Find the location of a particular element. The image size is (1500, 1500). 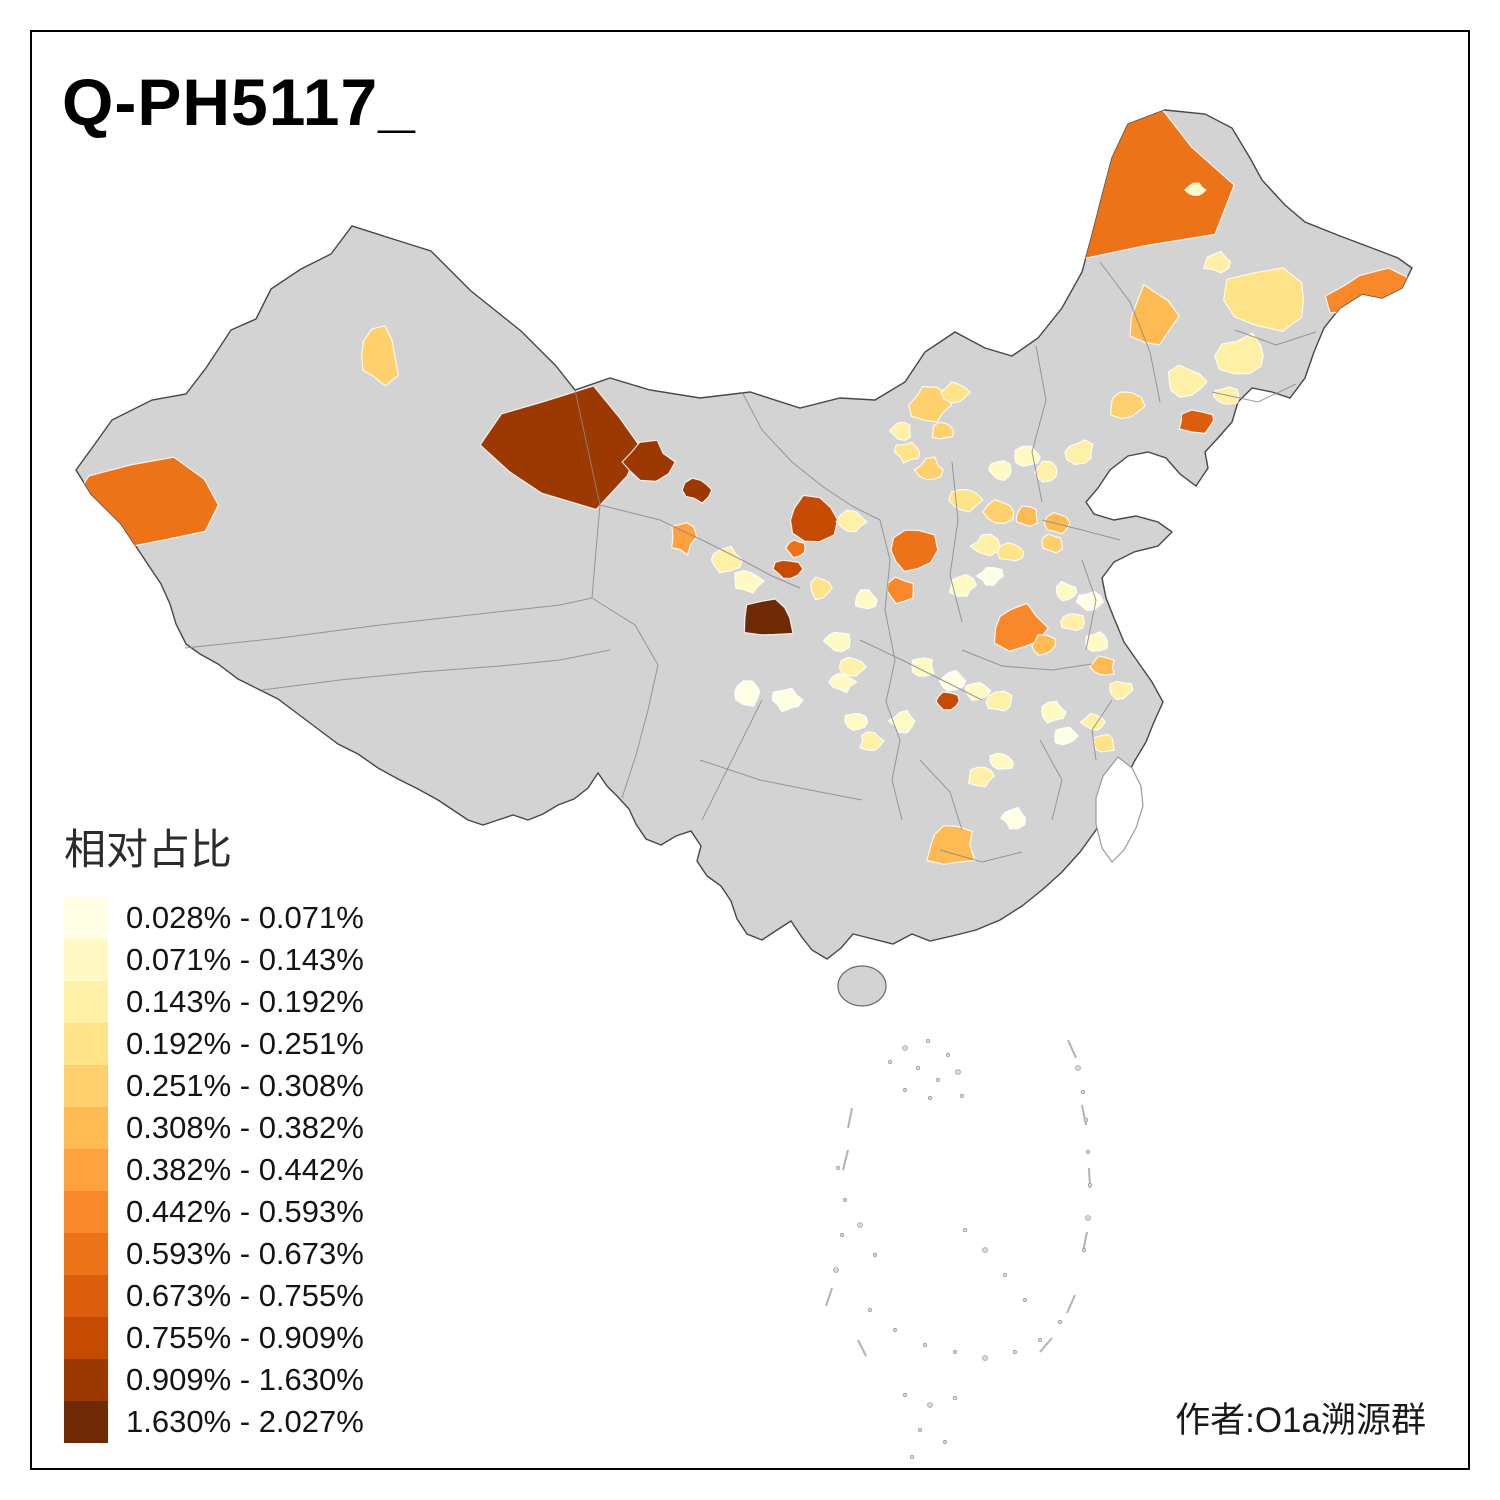

legend-label: 0.028% - 0.071% is located at coordinates (245, 917).